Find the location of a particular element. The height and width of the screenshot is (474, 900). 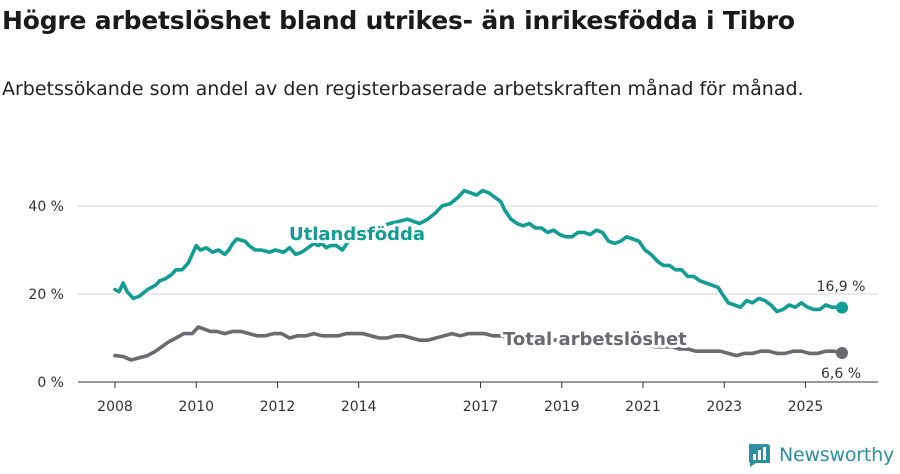

newsworthy-logo-icon is located at coordinates (759, 455).